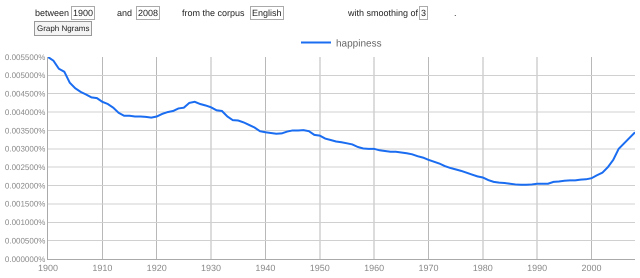 This screenshot has height=278, width=640. I want to click on x-tick-label: 1980, so click(482, 267).